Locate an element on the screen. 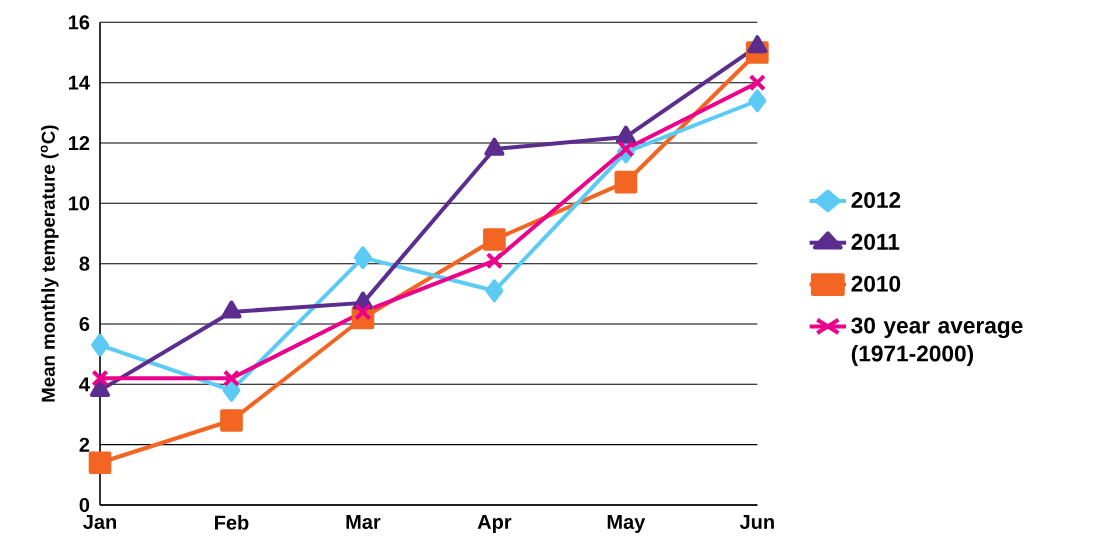  legend-label: 2010 is located at coordinates (876, 283).